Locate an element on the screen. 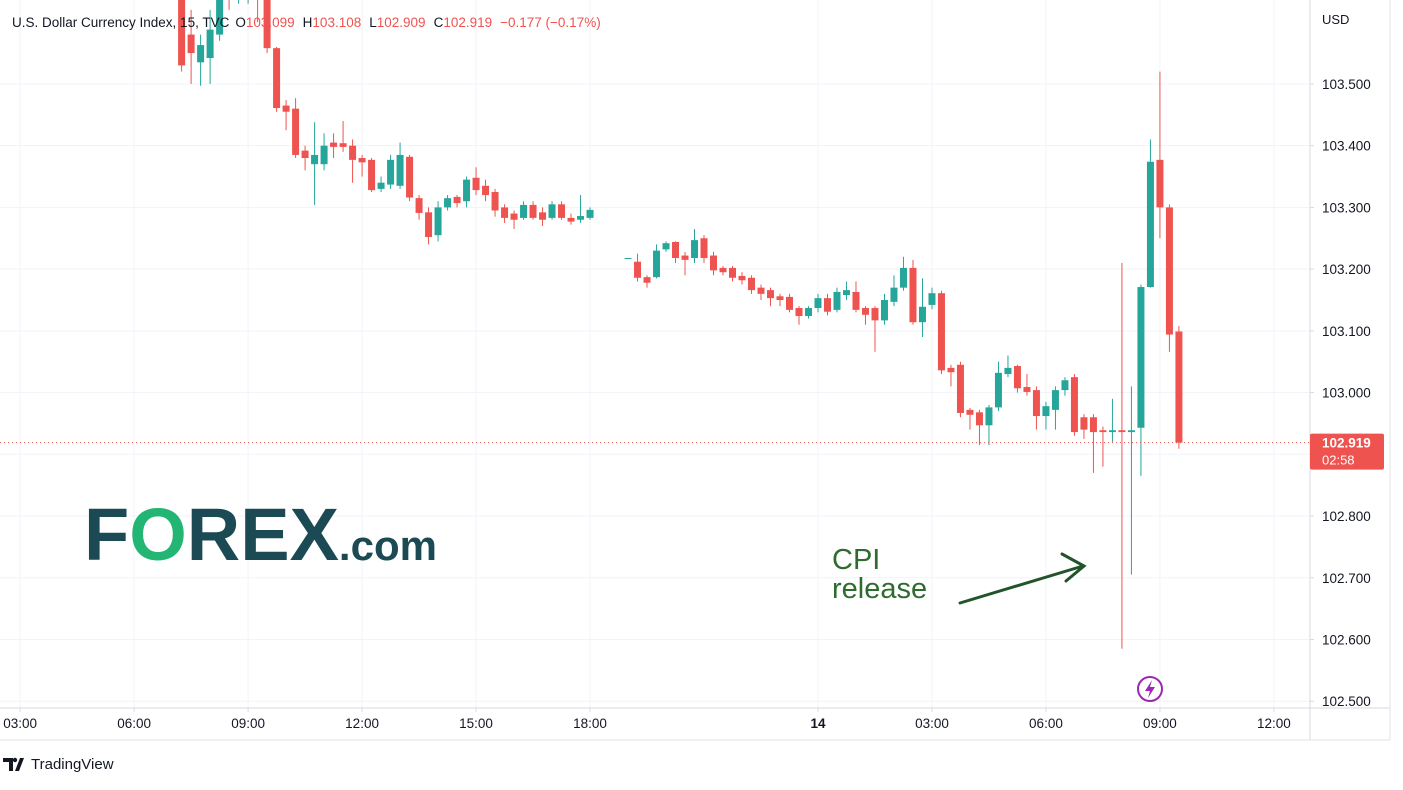 This screenshot has width=1403, height=790. x-tick-label: 09:00 is located at coordinates (1160, 723).